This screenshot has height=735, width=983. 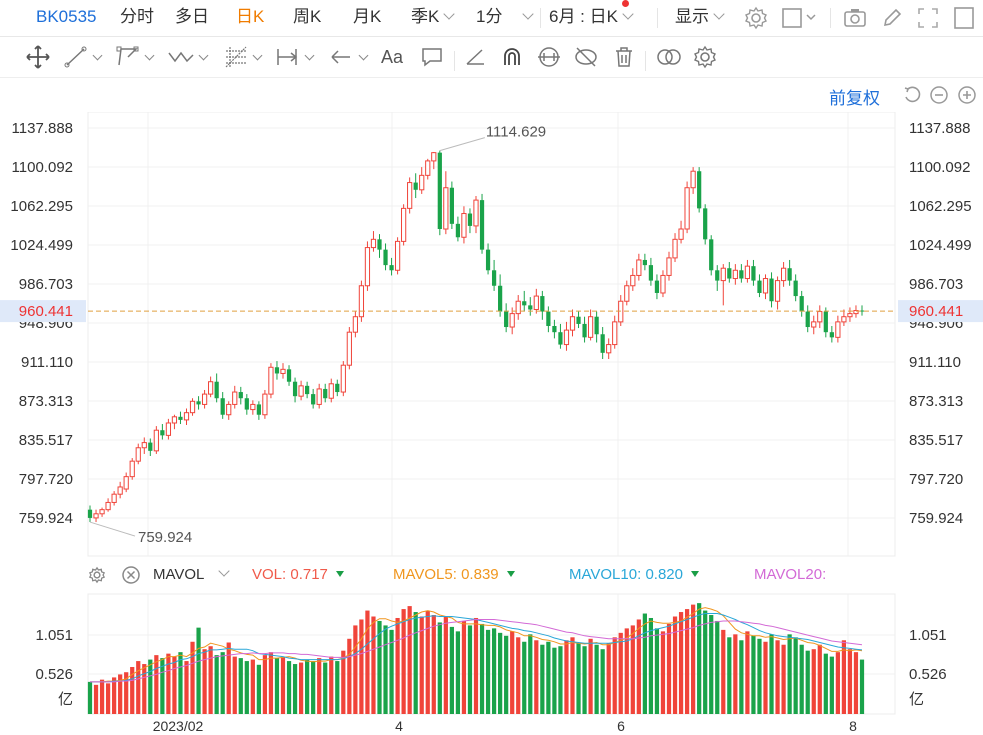 What do you see at coordinates (189, 57) in the screenshot?
I see `wave-tool` at bounding box center [189, 57].